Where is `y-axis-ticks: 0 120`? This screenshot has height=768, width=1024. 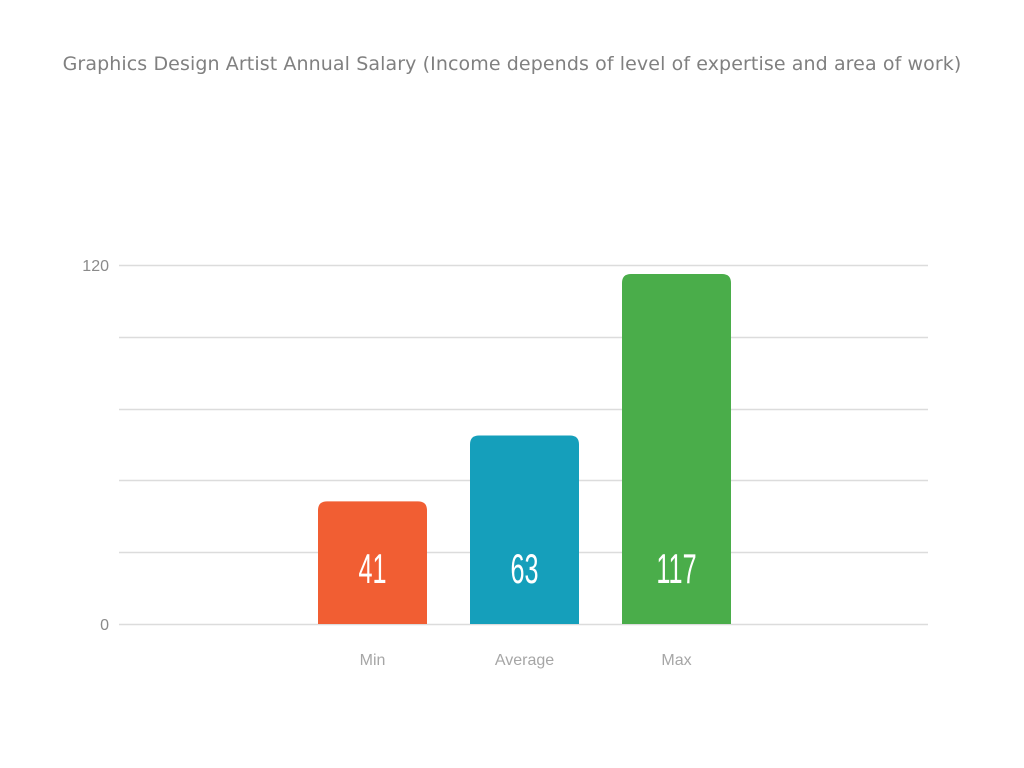 y-axis-ticks: 0 120 is located at coordinates (95, 446).